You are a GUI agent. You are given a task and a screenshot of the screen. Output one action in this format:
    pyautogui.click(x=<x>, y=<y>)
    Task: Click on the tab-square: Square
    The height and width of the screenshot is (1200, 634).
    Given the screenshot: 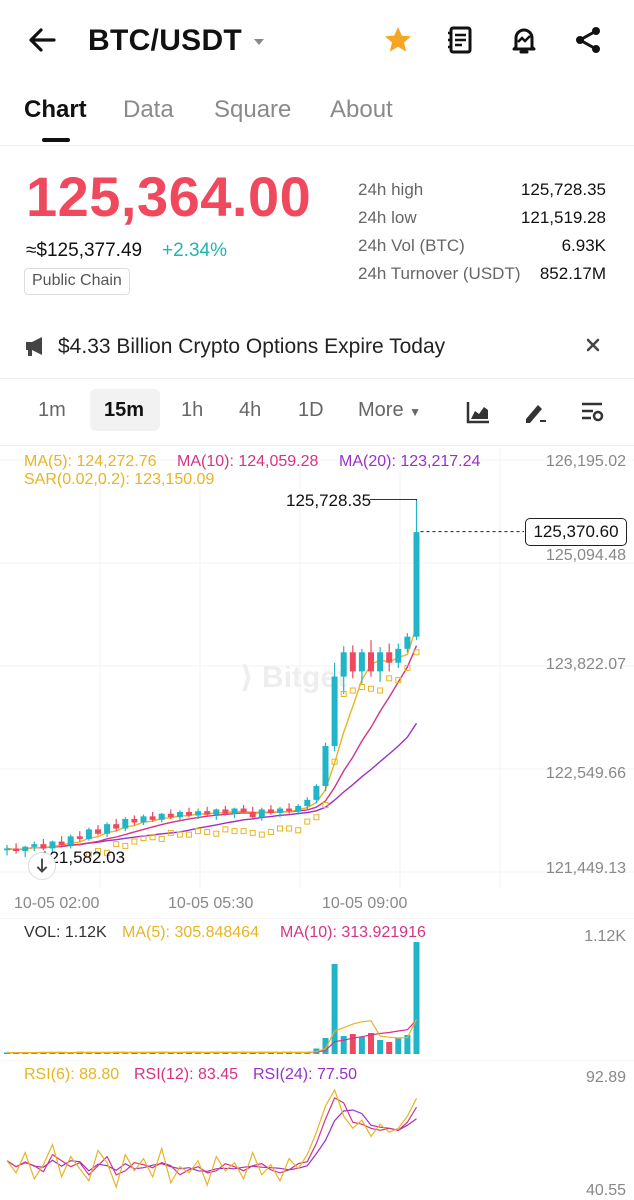 What is the action you would take?
    pyautogui.click(x=253, y=109)
    